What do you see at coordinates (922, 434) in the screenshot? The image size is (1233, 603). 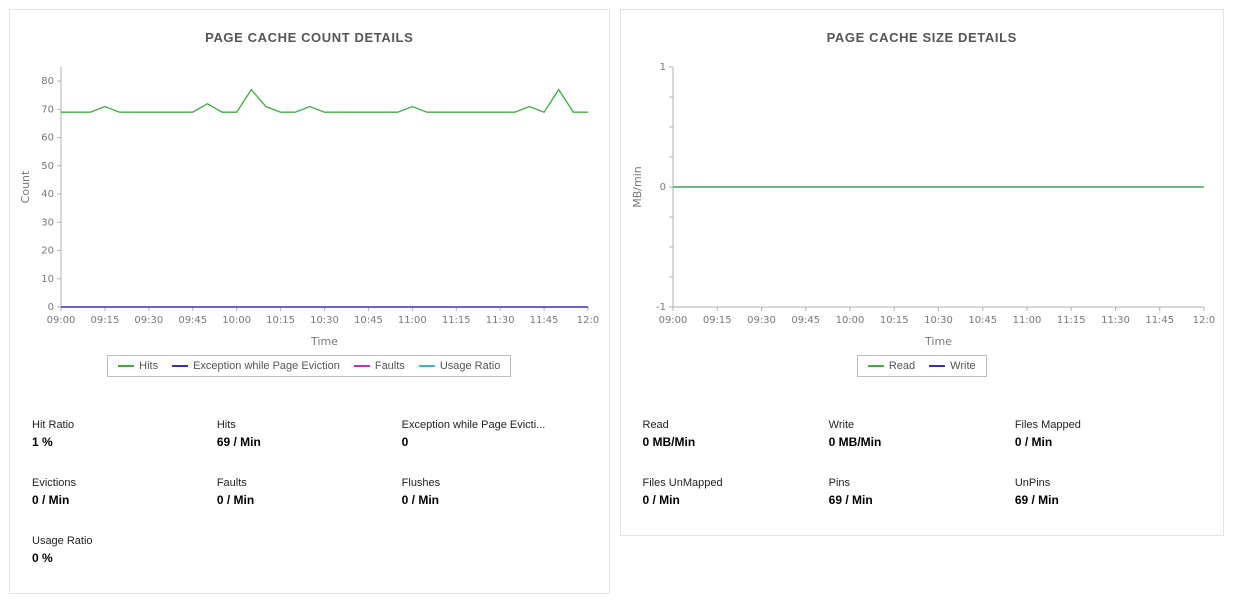 I see `stat-item: Write 0 MB/Min` at bounding box center [922, 434].